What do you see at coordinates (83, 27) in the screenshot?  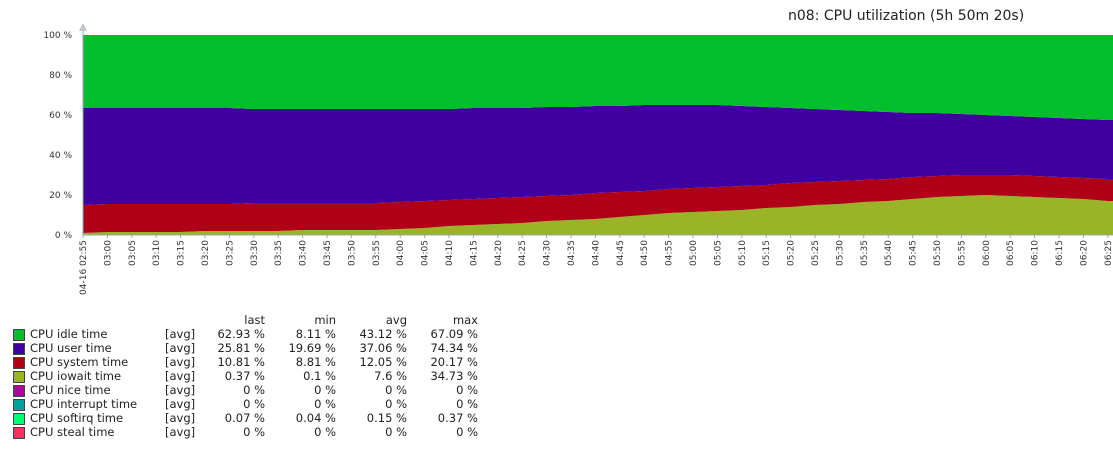 I see `y-axis-arrow-icon` at bounding box center [83, 27].